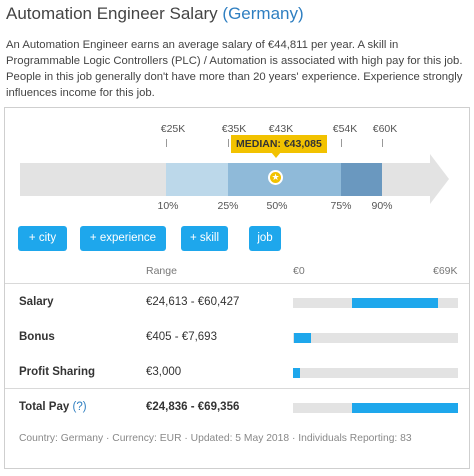  Describe the element at coordinates (164, 372) in the screenshot. I see `profit-sharing-range: €3,000` at that location.